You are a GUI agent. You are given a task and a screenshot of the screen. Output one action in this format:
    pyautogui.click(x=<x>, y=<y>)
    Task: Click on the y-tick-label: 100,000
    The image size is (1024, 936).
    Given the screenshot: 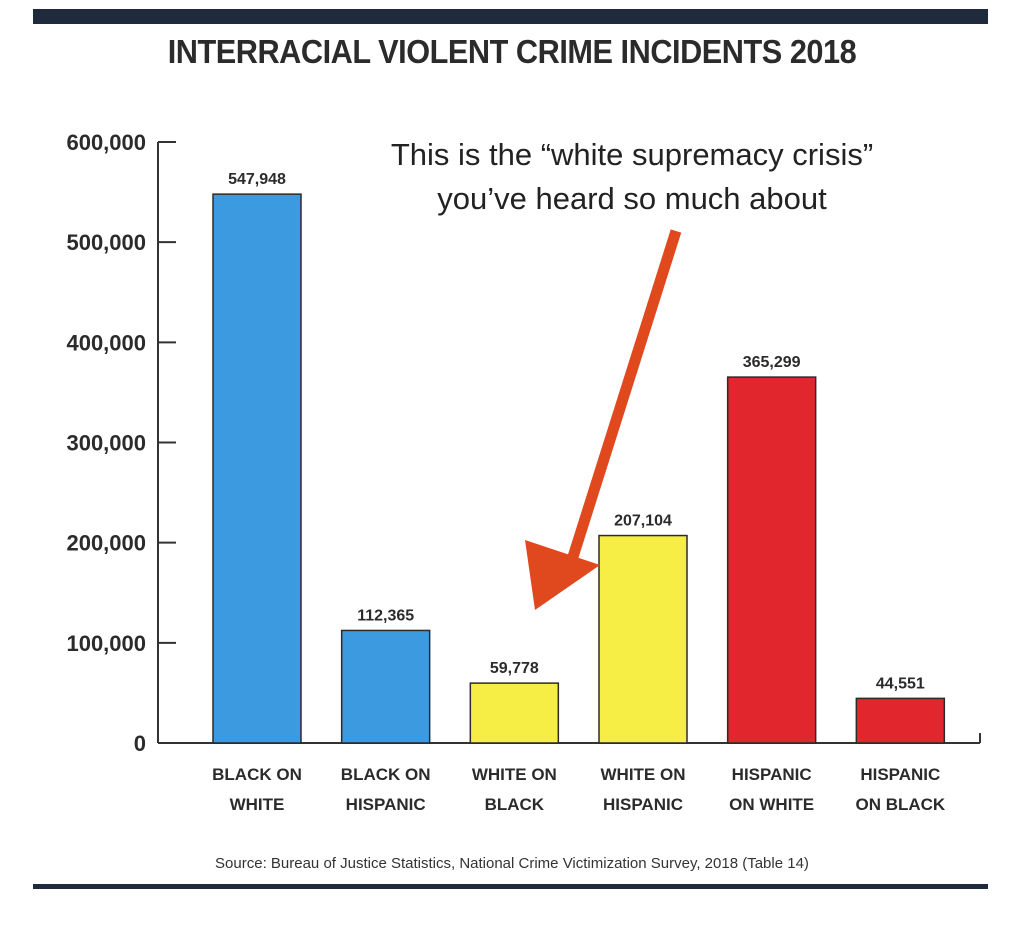 What is the action you would take?
    pyautogui.click(x=106, y=643)
    